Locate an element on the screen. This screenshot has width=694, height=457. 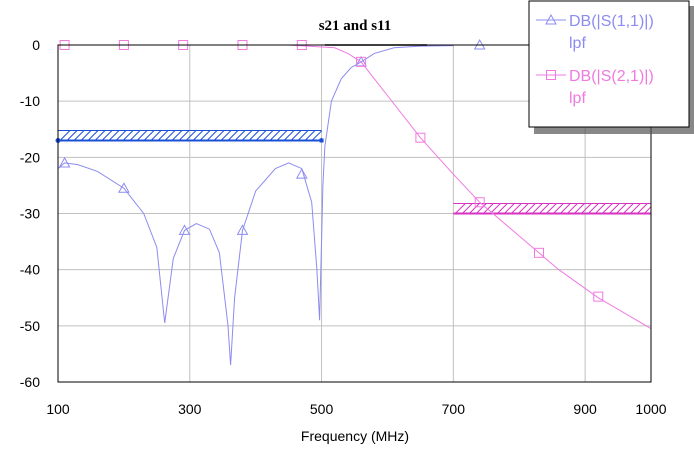
x-tick-label: 700 is located at coordinates (454, 409).